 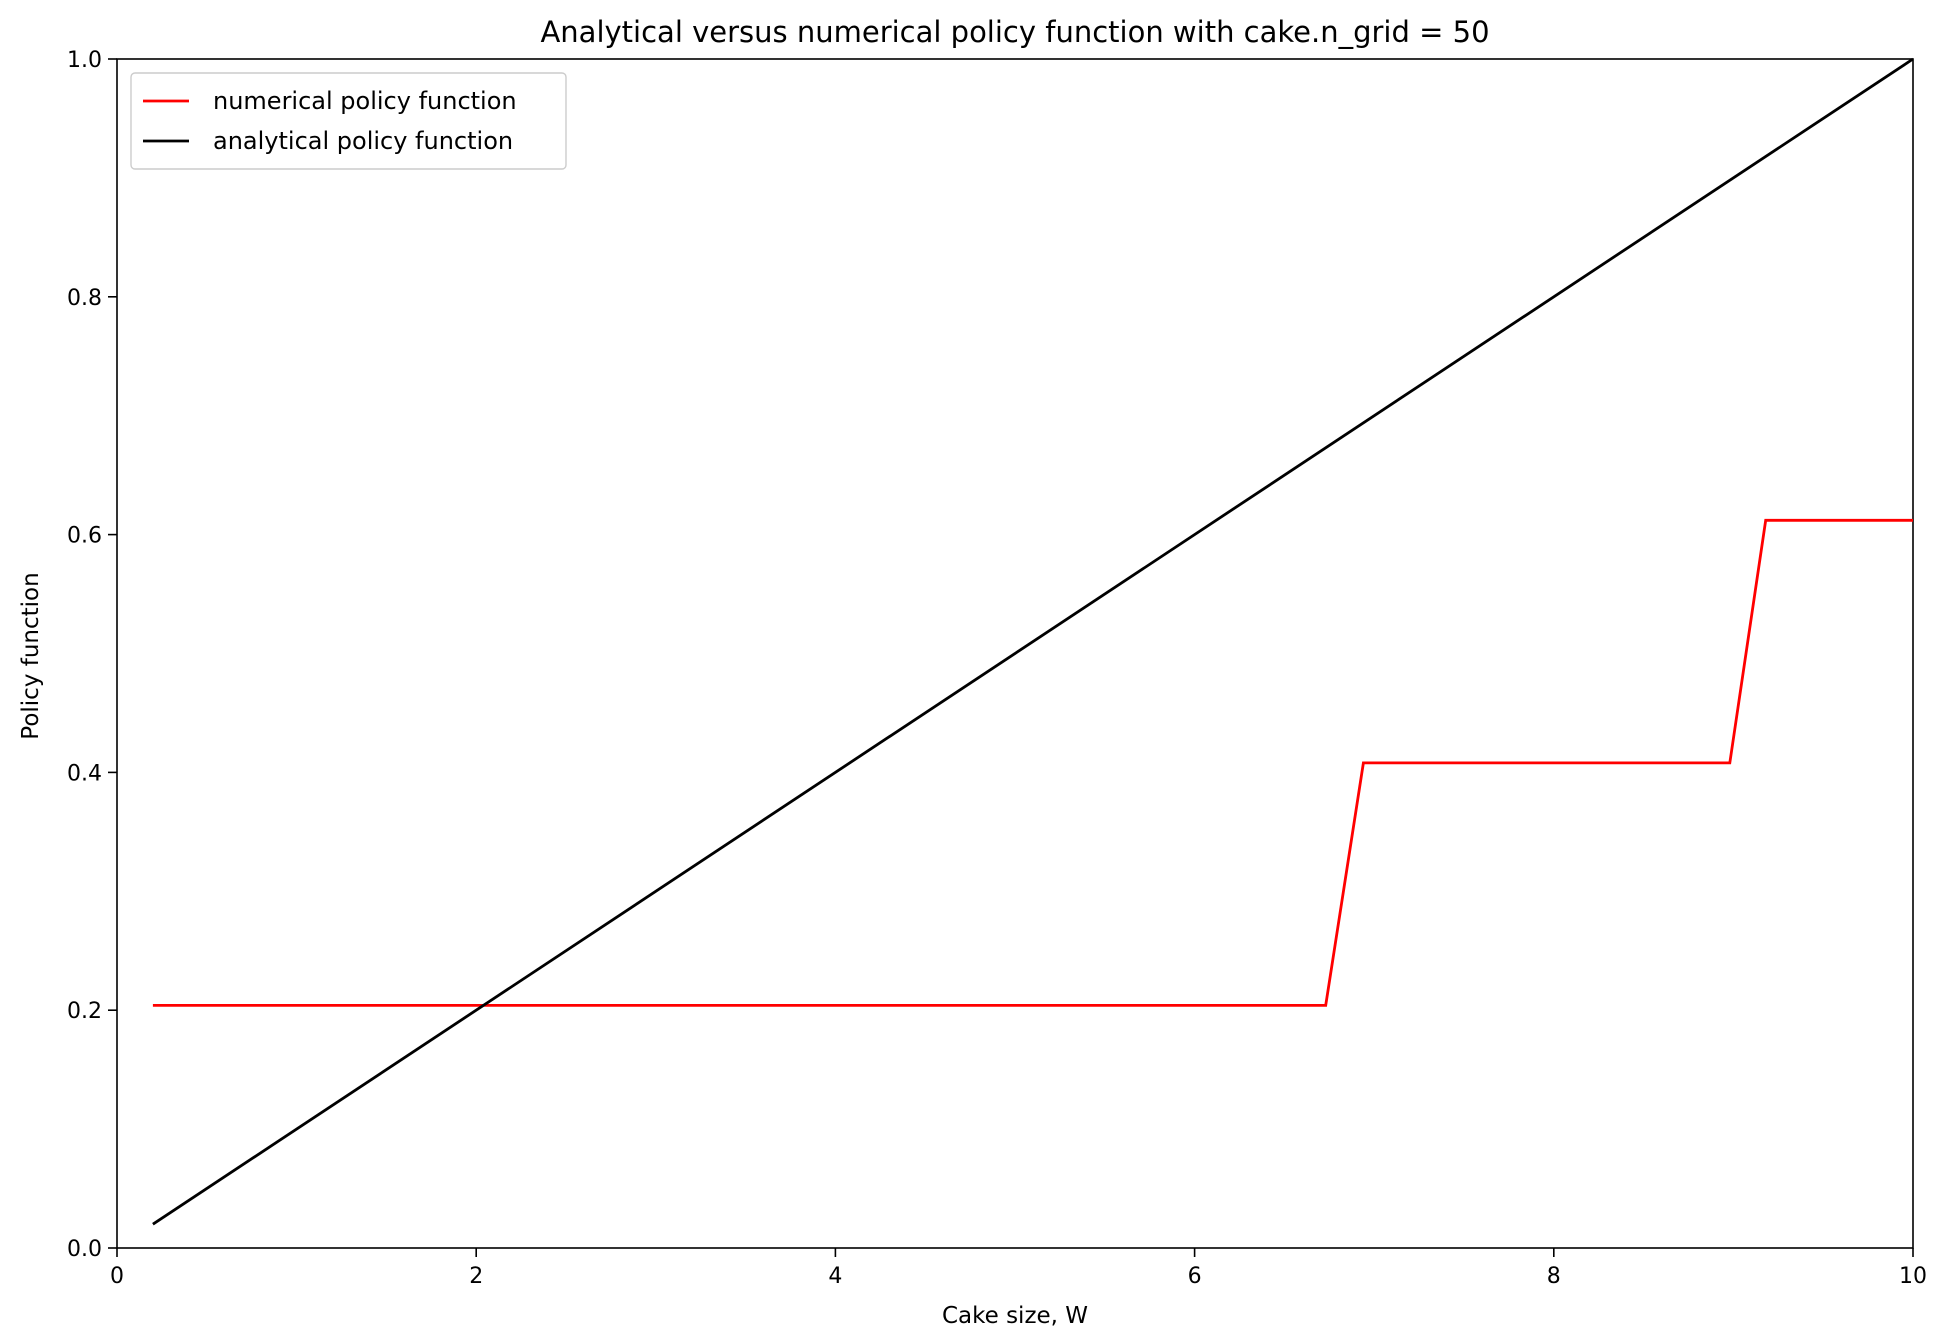 I want to click on x-tick-label: 10, so click(x=1913, y=1276).